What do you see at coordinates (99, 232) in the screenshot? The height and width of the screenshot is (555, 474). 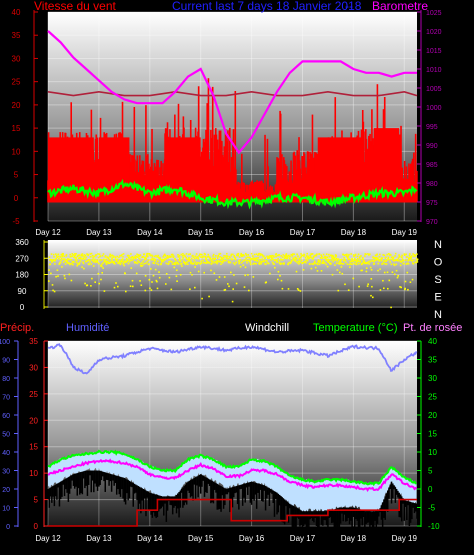 I see `wind-day-label: Day 13` at bounding box center [99, 232].